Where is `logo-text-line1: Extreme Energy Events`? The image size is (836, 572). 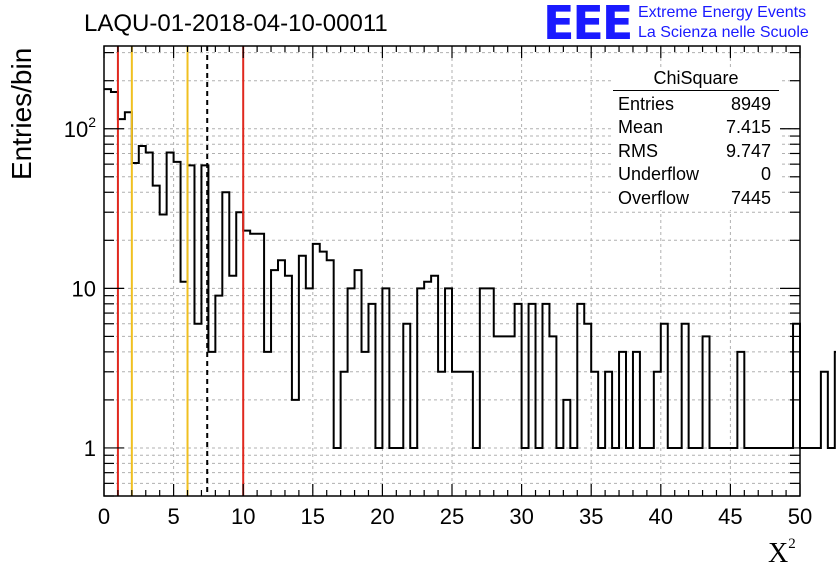 logo-text-line1: Extreme Energy Events is located at coordinates (722, 12).